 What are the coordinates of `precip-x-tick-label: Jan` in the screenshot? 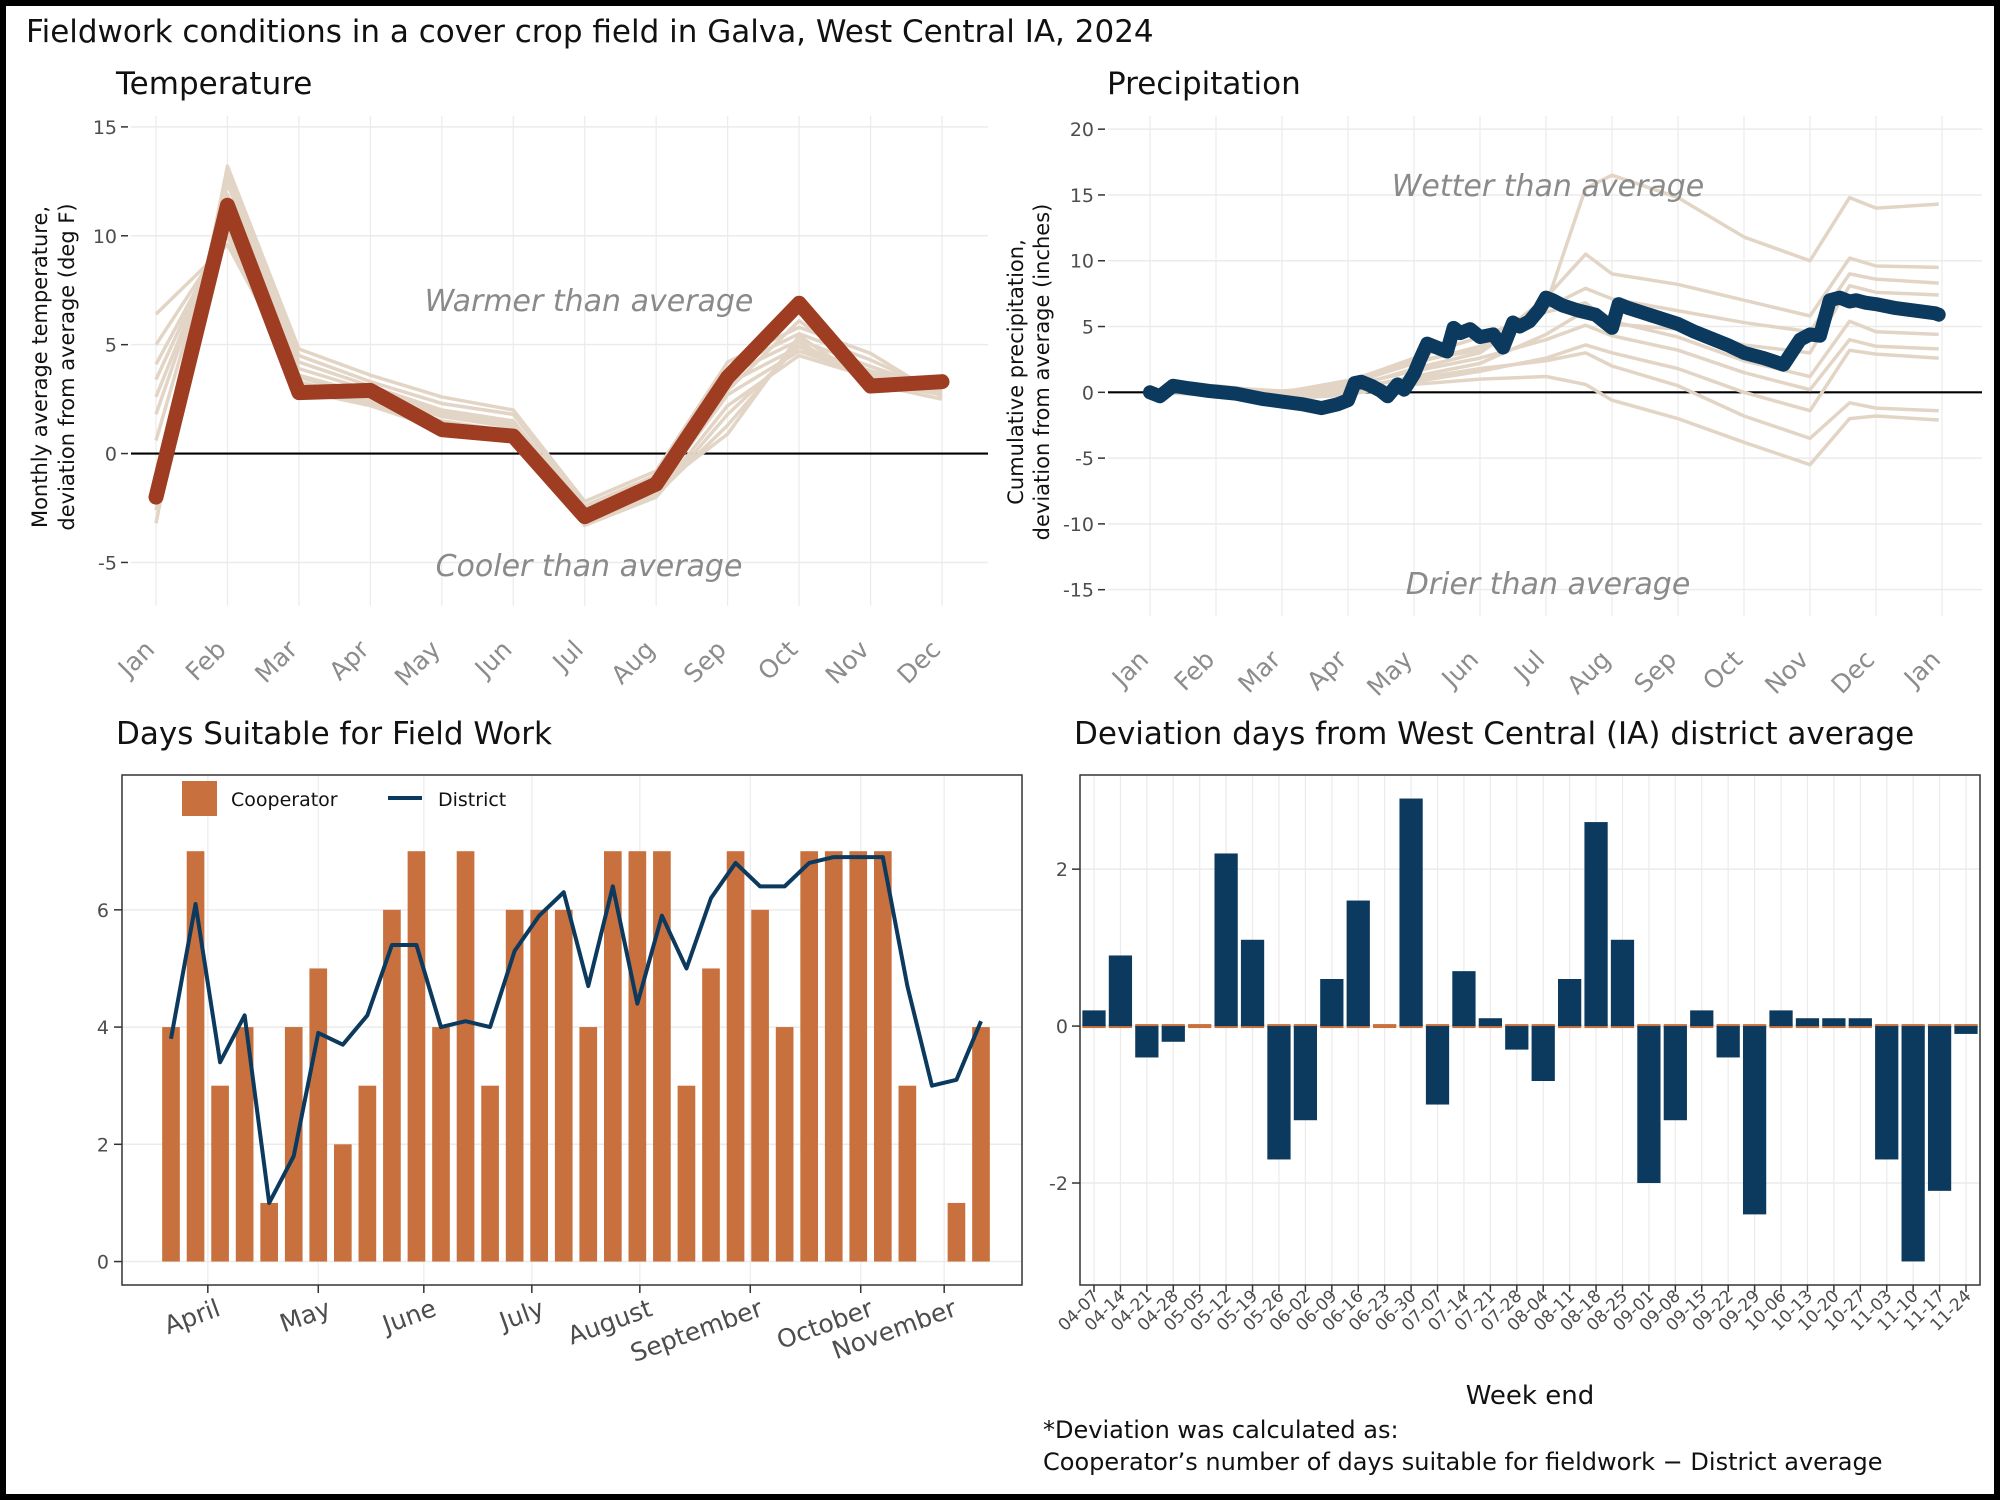 It's located at (1129, 669).